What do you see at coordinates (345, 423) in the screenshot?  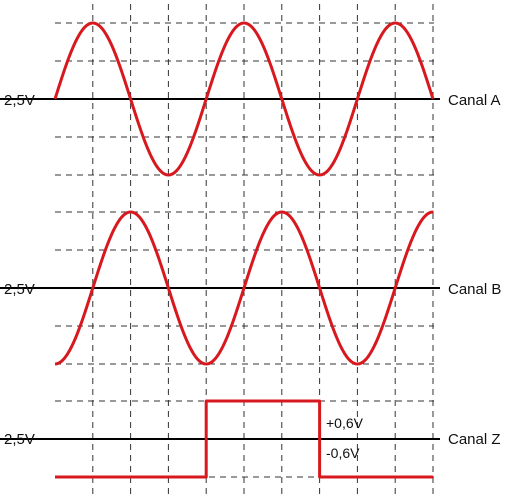 I see `channel-z-high-annotation: +0,6V` at bounding box center [345, 423].